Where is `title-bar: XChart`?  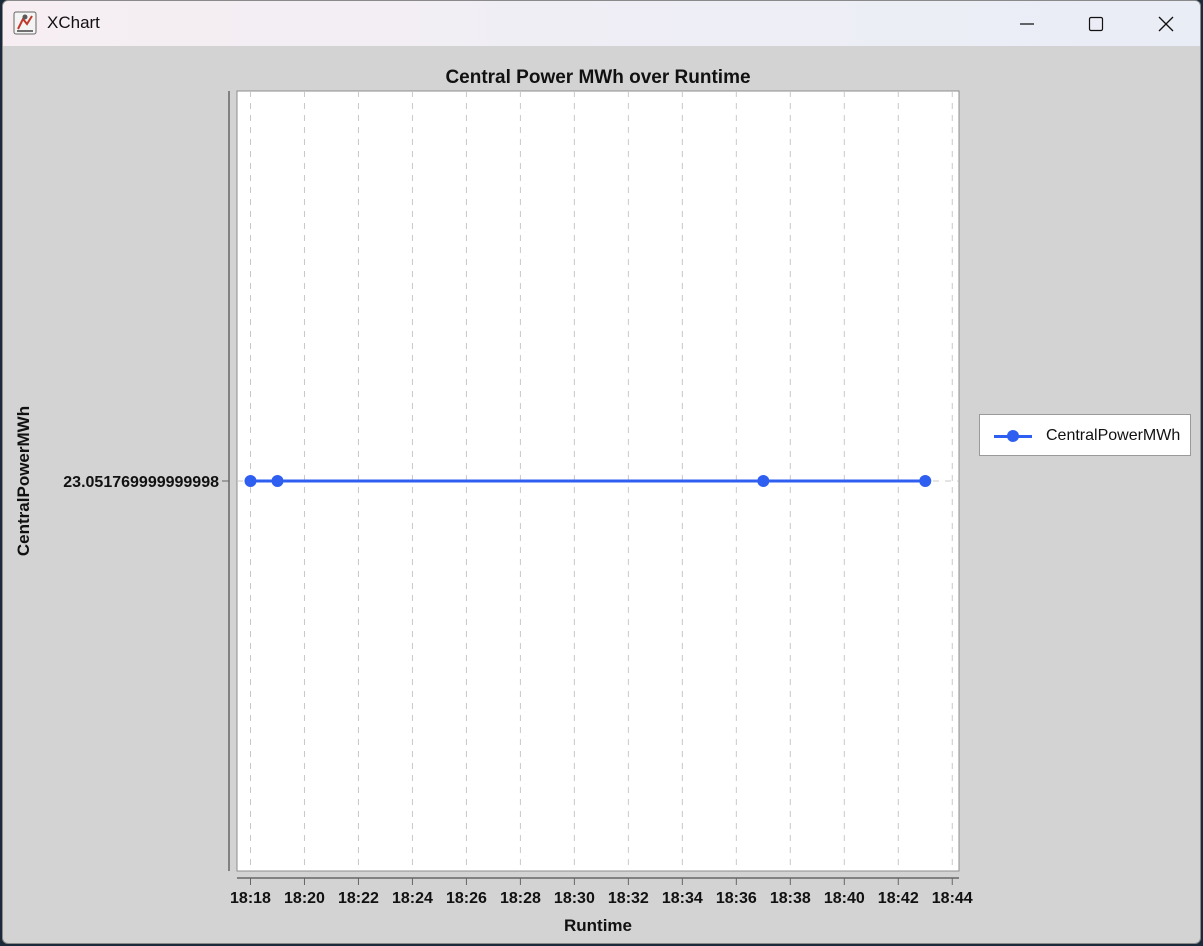
title-bar: XChart is located at coordinates (601, 23).